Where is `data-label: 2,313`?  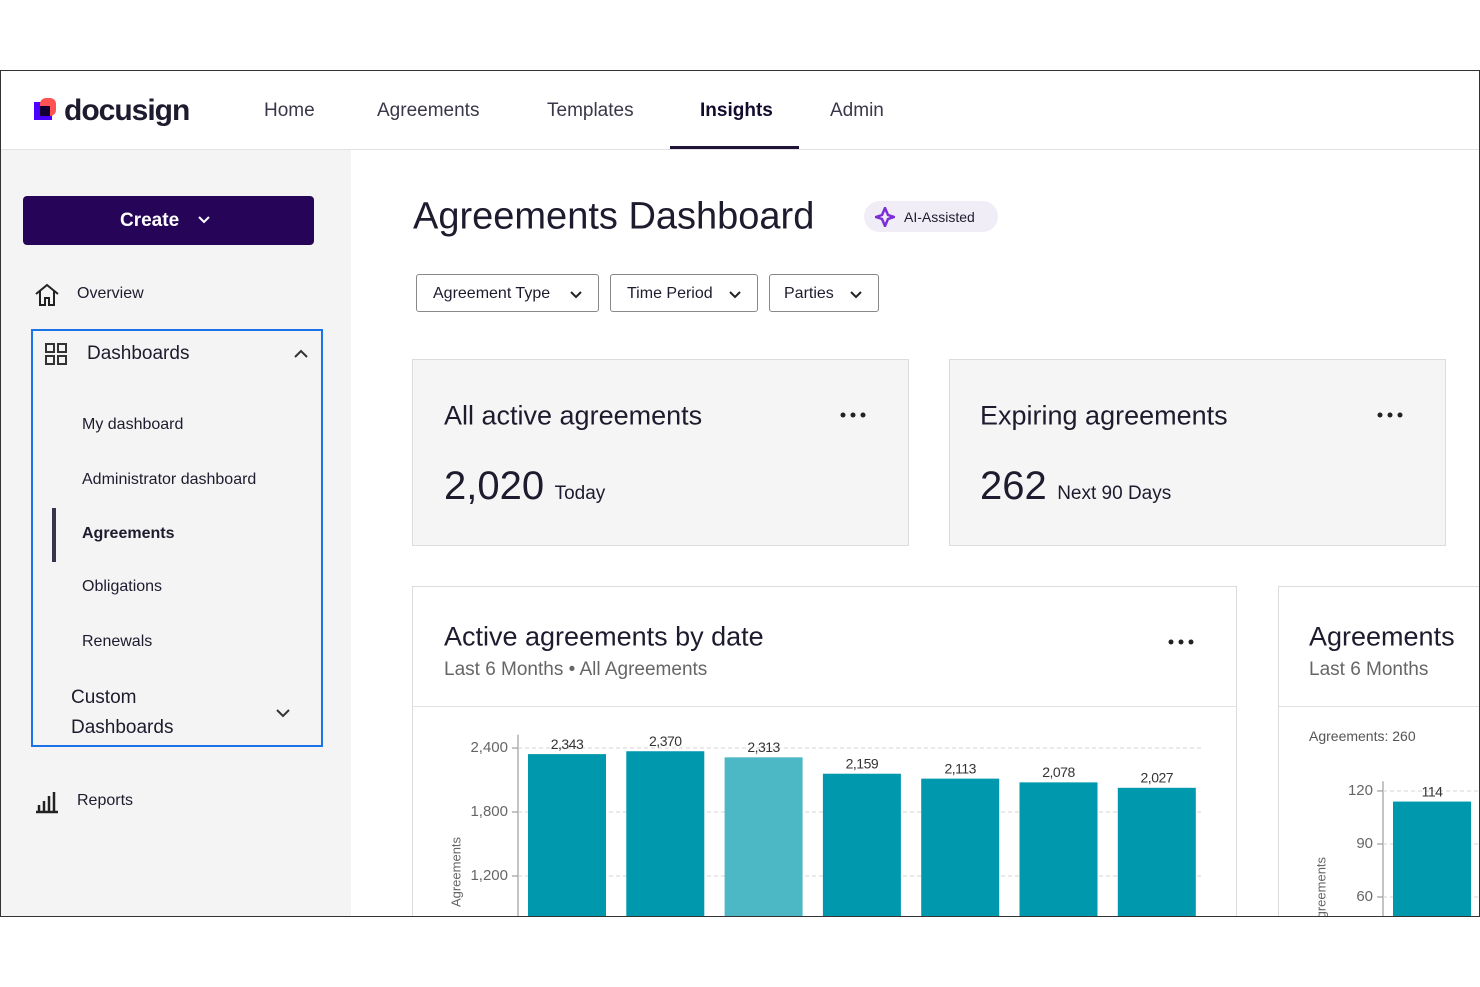
data-label: 2,313 is located at coordinates (763, 747).